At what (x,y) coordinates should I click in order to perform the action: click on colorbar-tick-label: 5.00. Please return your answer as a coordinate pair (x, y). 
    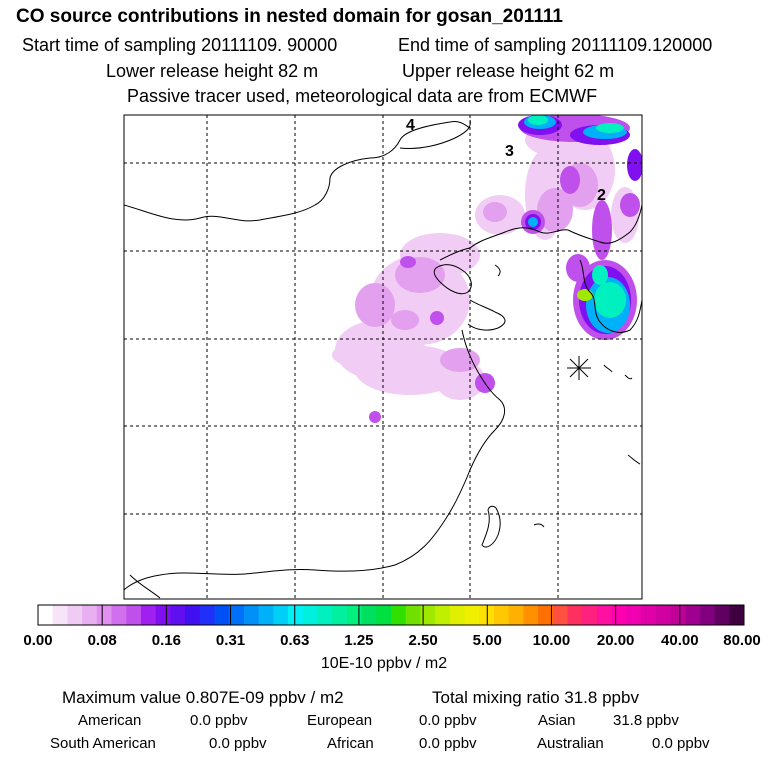
    Looking at the image, I should click on (487, 640).